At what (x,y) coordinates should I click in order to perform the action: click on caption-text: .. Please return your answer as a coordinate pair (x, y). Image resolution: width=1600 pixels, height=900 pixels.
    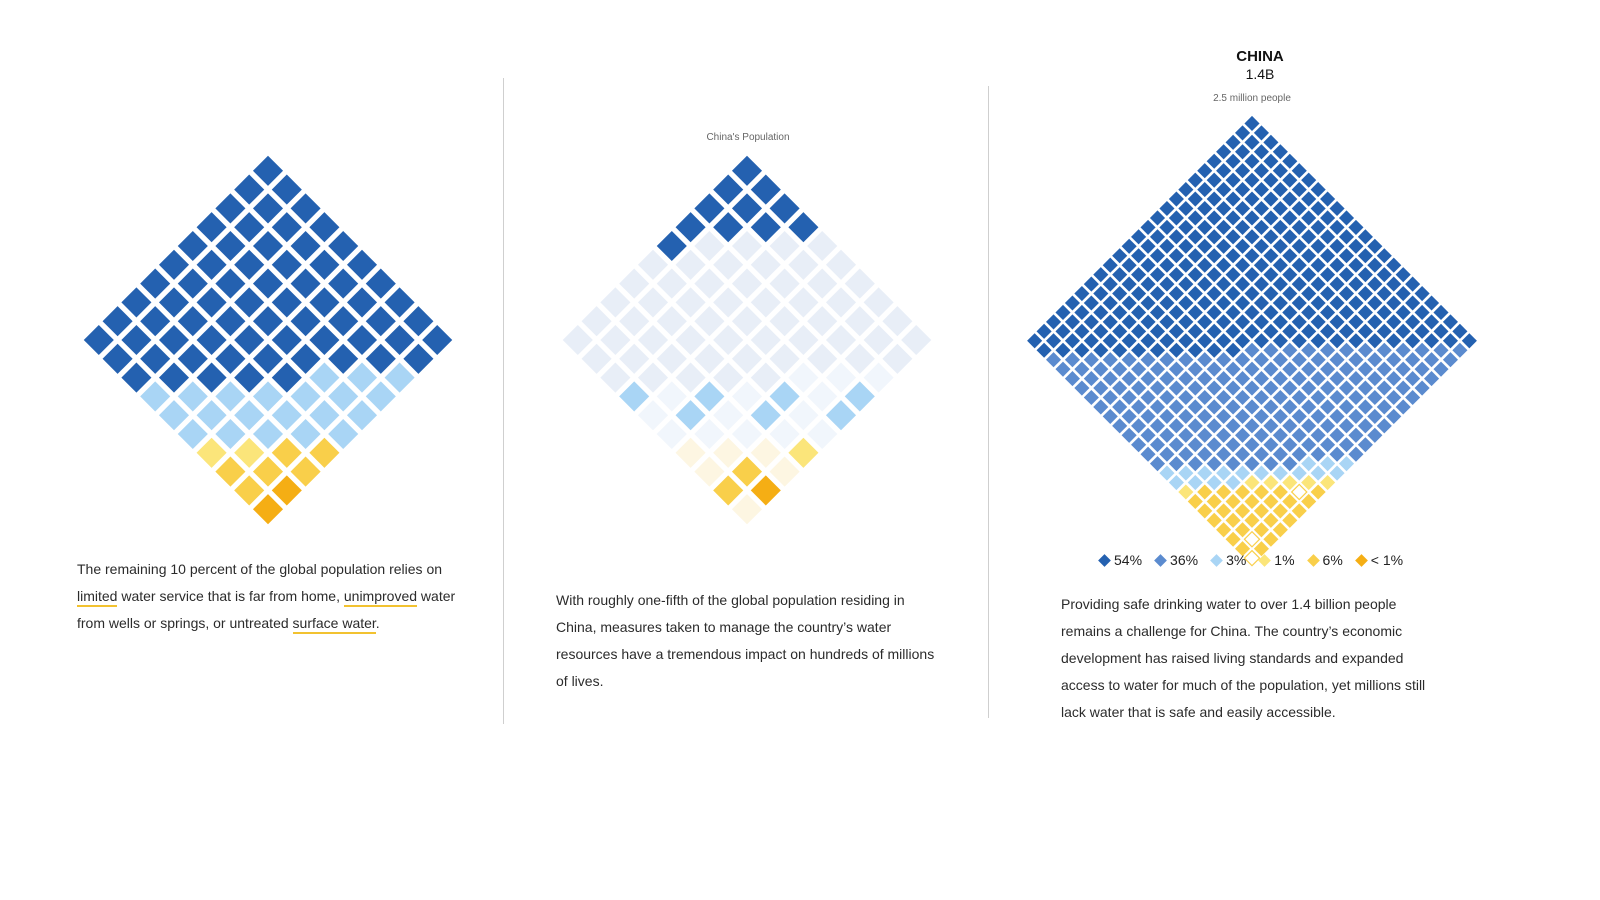
    Looking at the image, I should click on (377, 623).